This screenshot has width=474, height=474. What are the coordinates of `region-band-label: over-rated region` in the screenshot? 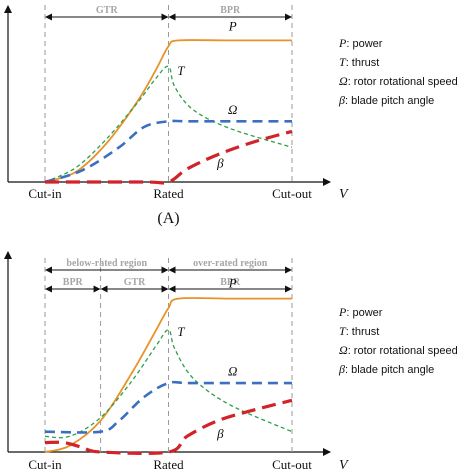 It's located at (230, 263).